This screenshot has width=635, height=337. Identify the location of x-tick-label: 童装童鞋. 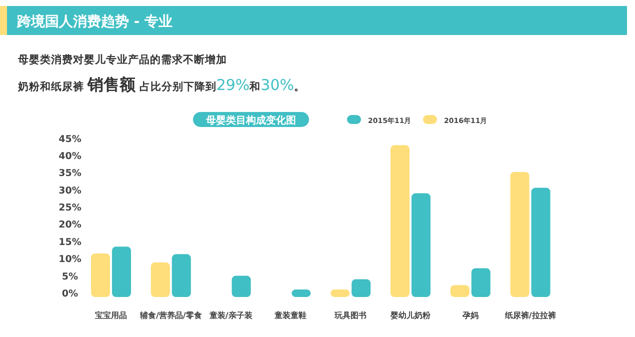
(290, 315).